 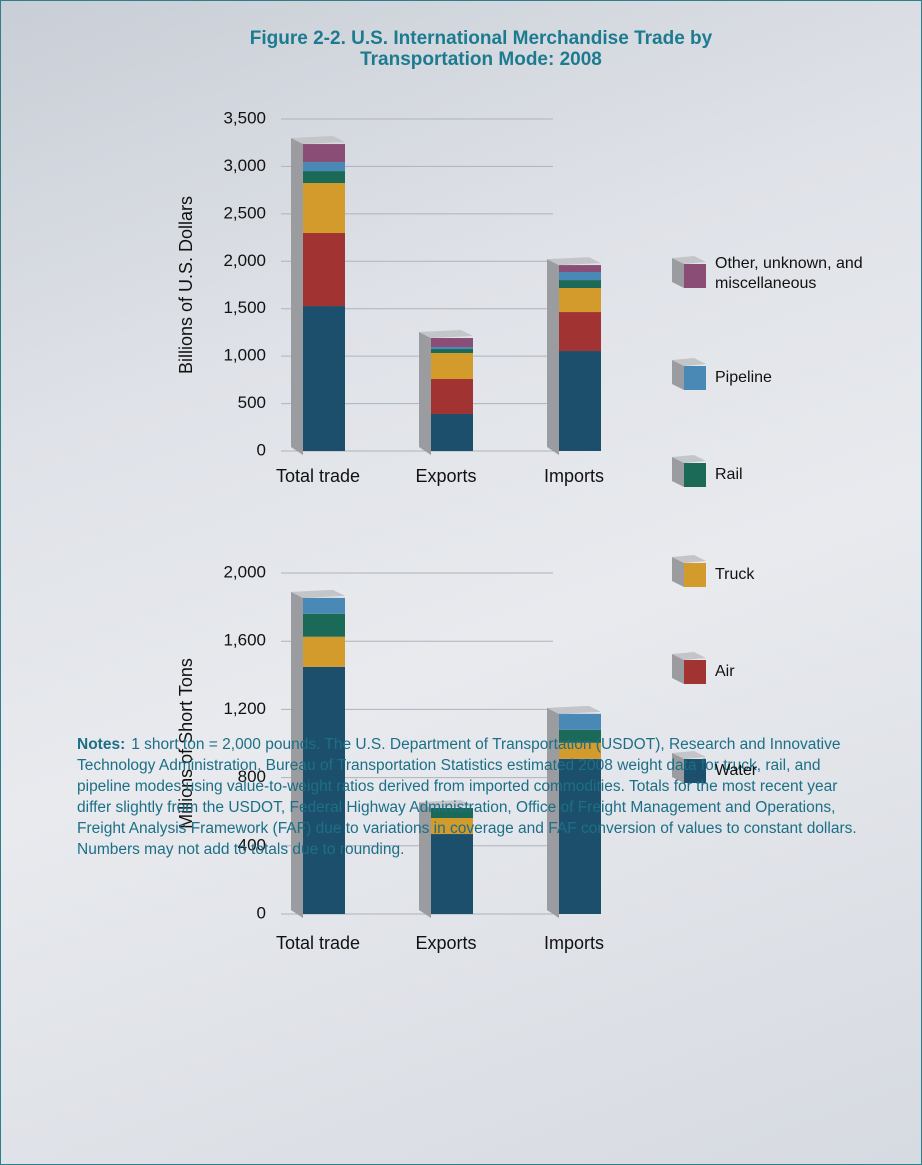 I want to click on legend-label: Pipeline, so click(x=743, y=377).